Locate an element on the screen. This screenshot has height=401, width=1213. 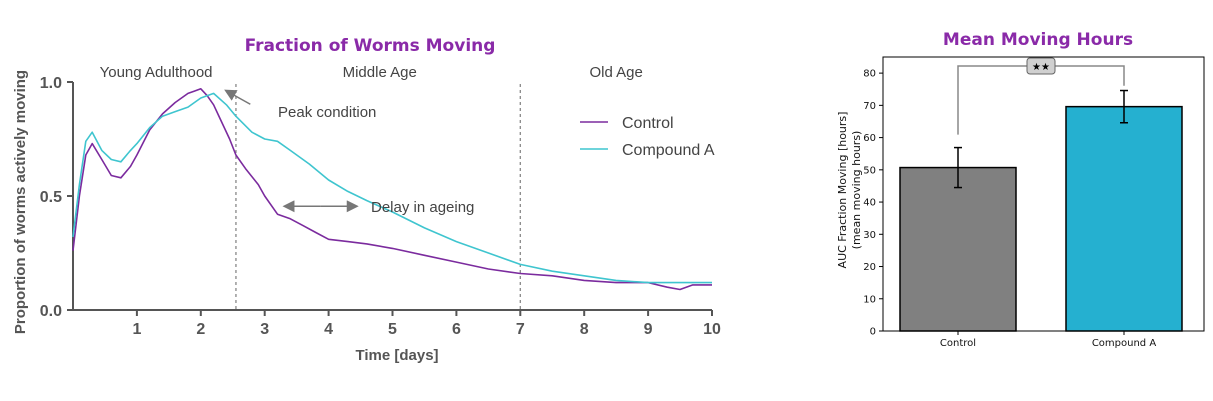
bar-control is located at coordinates (958, 249).